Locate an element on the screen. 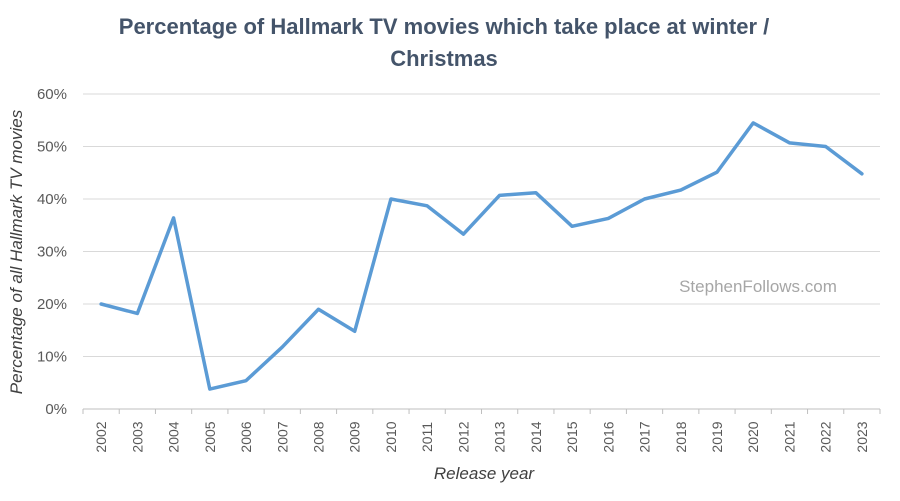 The width and height of the screenshot is (900, 501). x-tick-label: 2016 is located at coordinates (608, 436).